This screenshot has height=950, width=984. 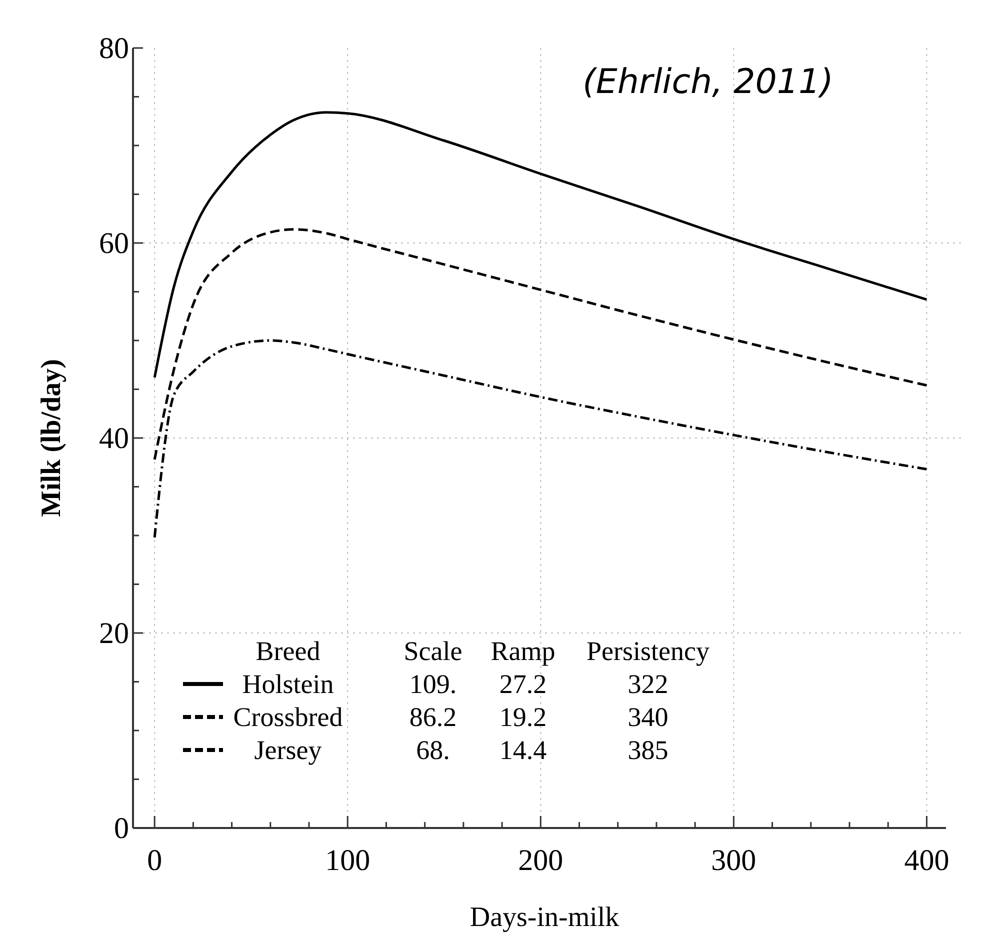 I want to click on y-tick-label: 40, so click(x=114, y=438).